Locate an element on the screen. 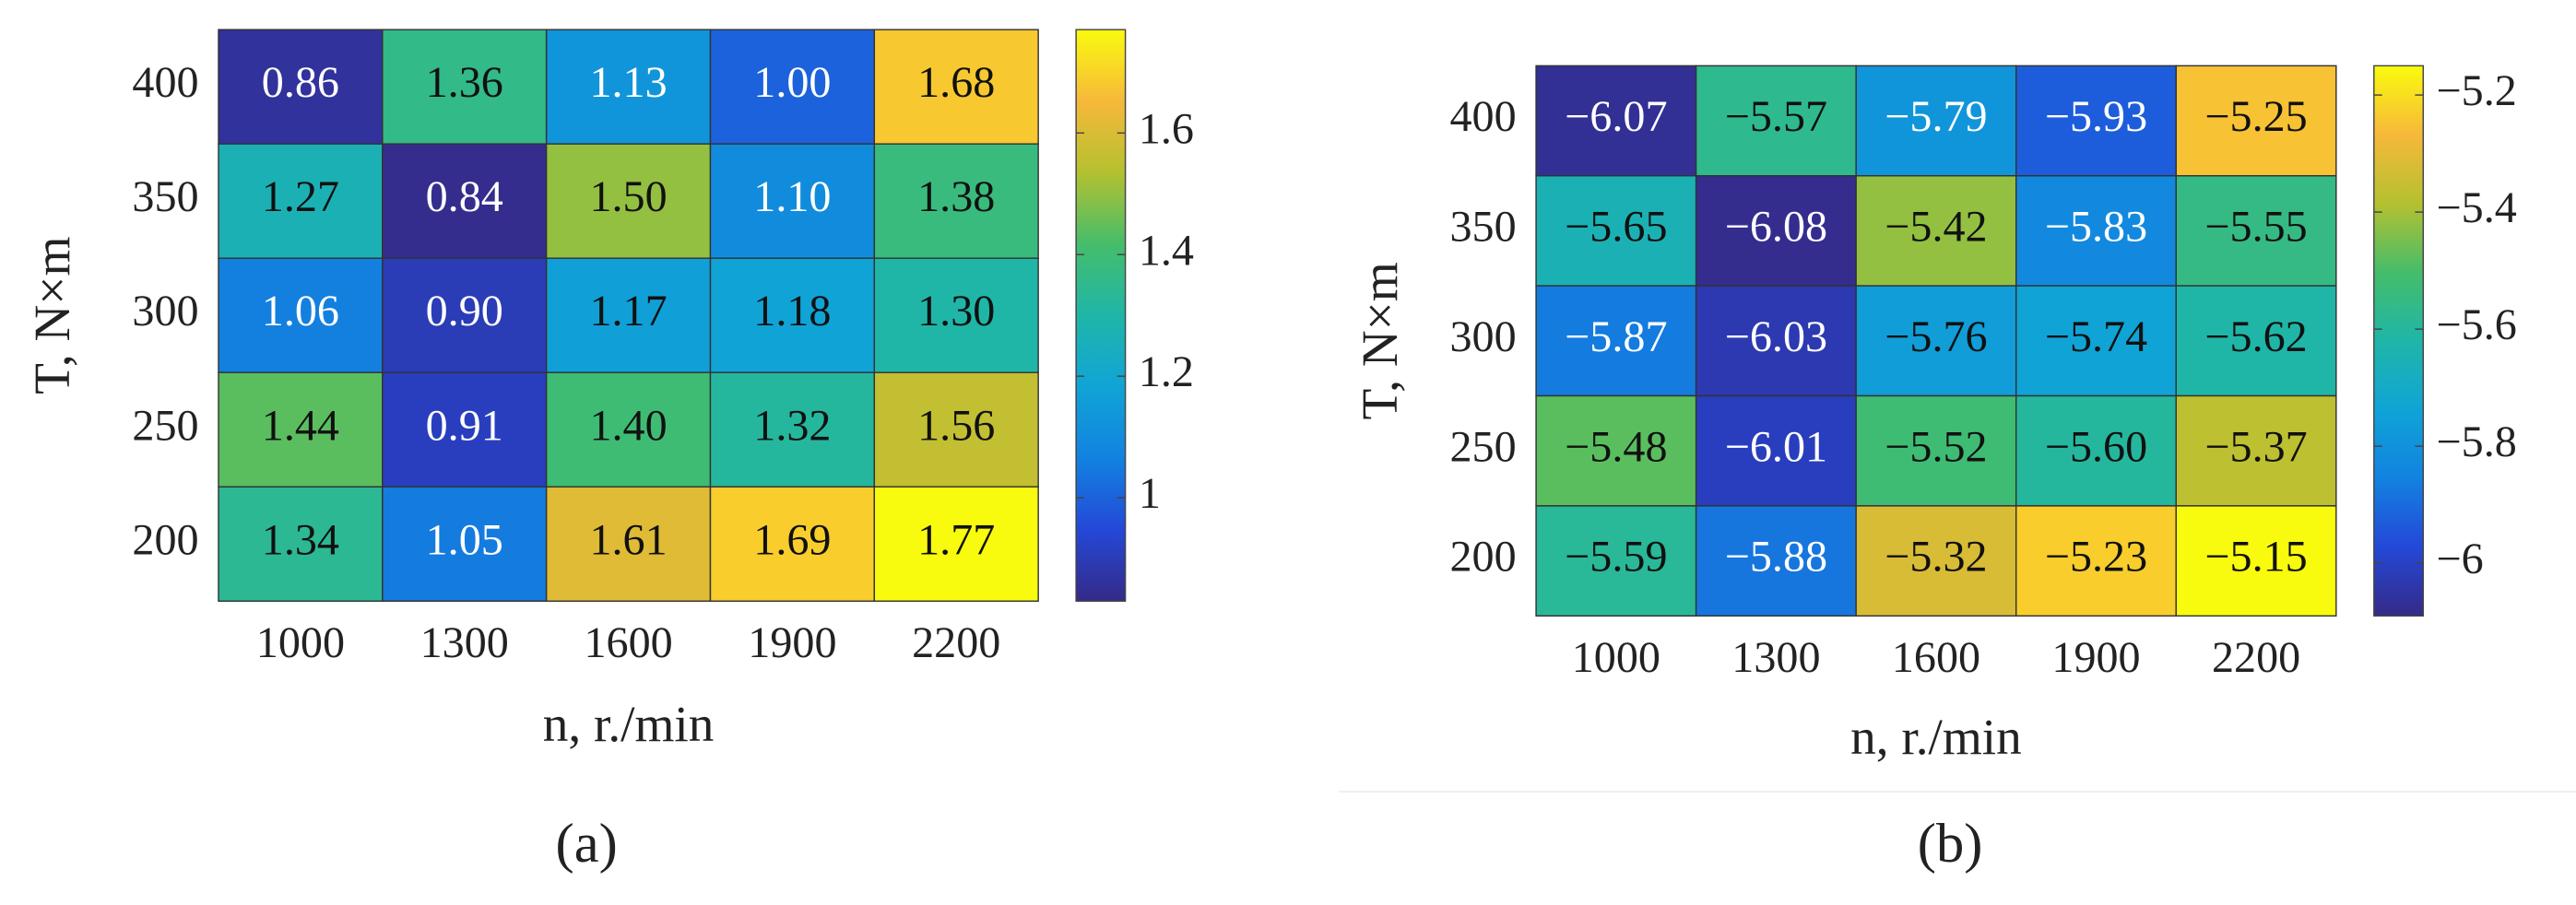 This screenshot has width=2576, height=905. cell-label: −5.59 is located at coordinates (1616, 557).